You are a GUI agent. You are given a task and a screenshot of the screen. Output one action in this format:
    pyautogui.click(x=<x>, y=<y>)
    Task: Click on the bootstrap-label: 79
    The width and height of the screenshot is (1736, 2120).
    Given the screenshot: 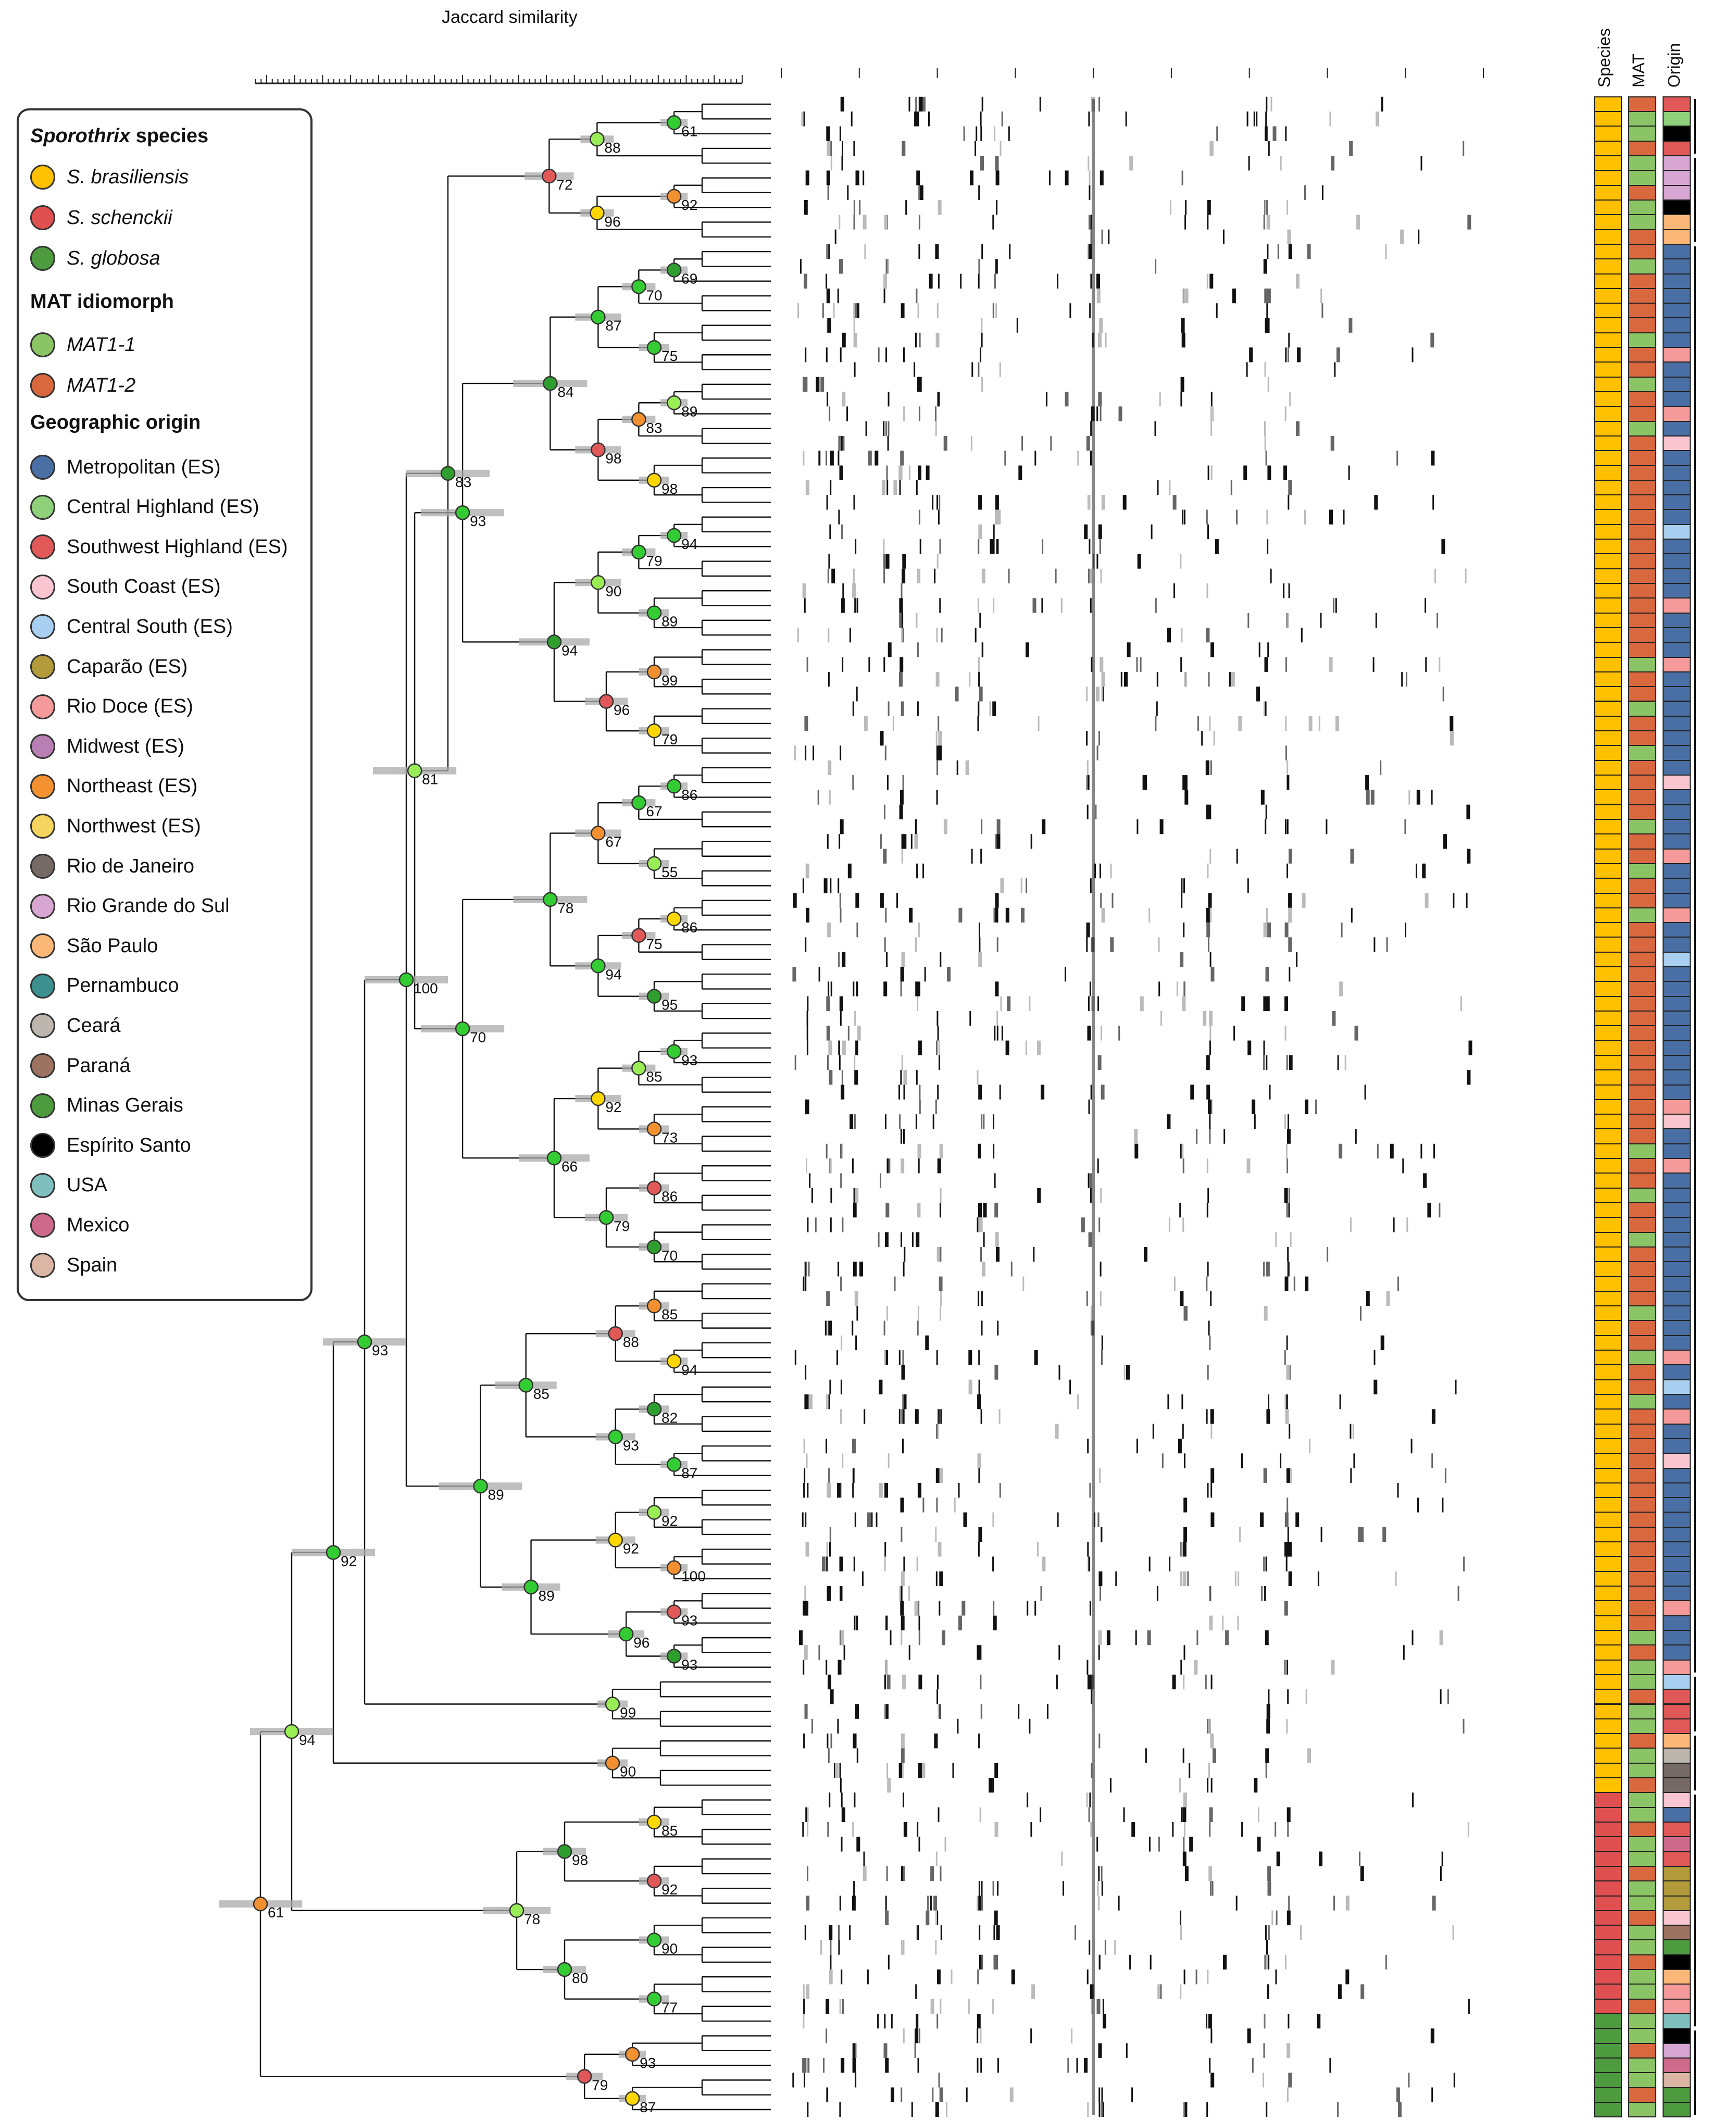 What is the action you would take?
    pyautogui.click(x=670, y=739)
    